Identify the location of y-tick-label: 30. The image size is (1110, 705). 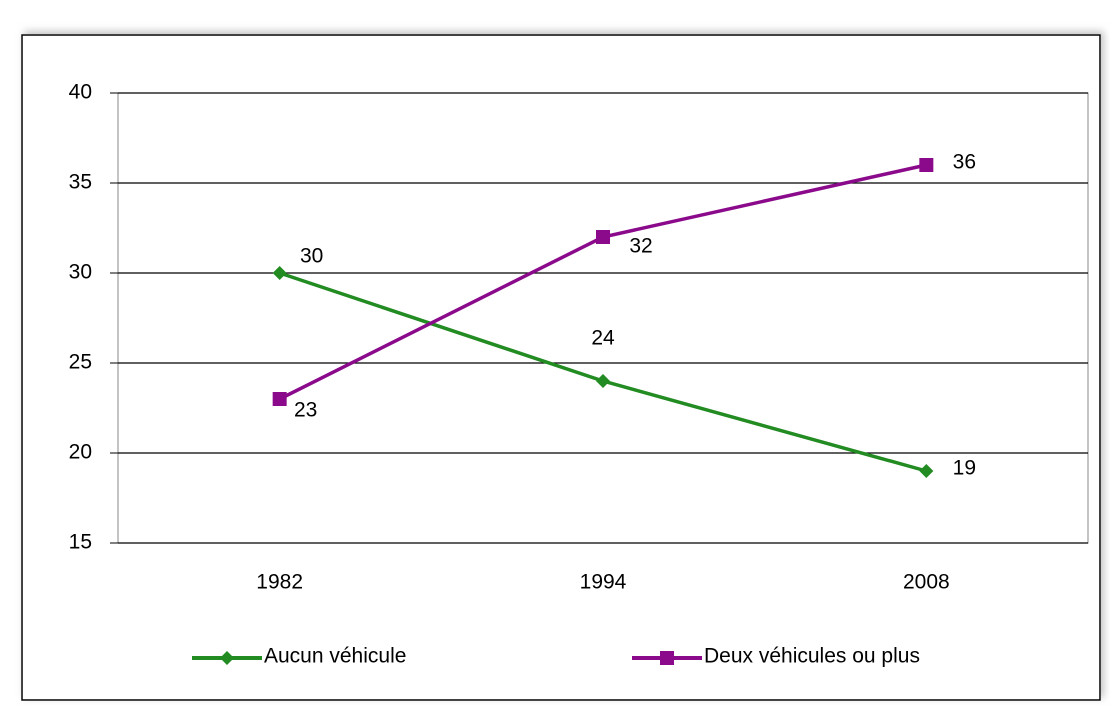
(80, 272).